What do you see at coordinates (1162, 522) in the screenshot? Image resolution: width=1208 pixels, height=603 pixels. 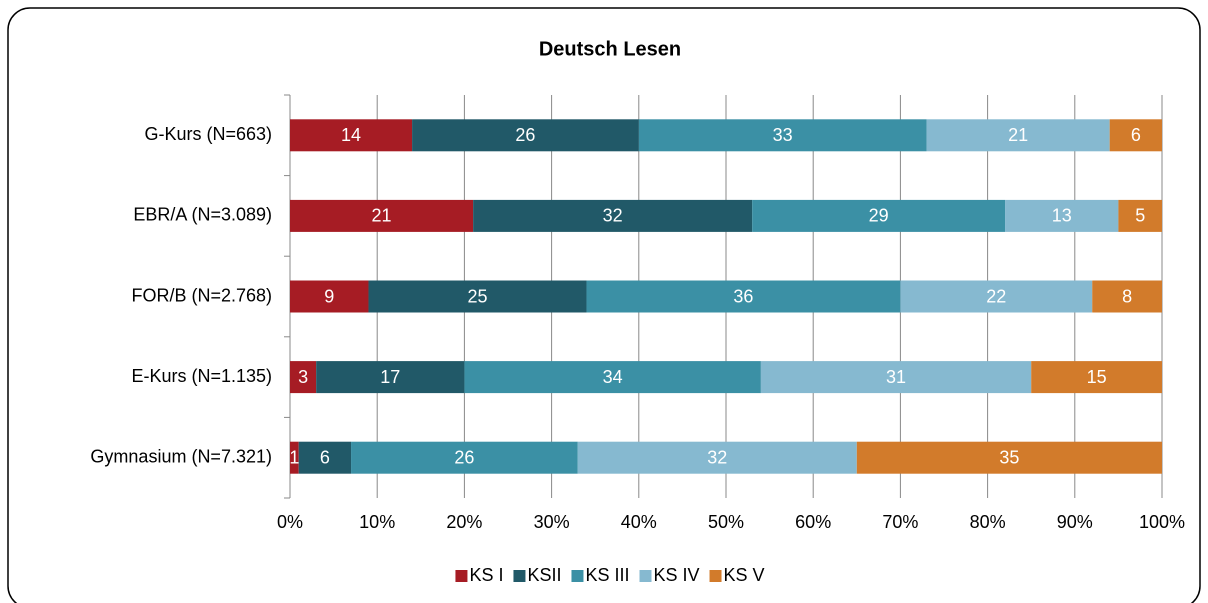 I see `x-tick-label: 100%` at bounding box center [1162, 522].